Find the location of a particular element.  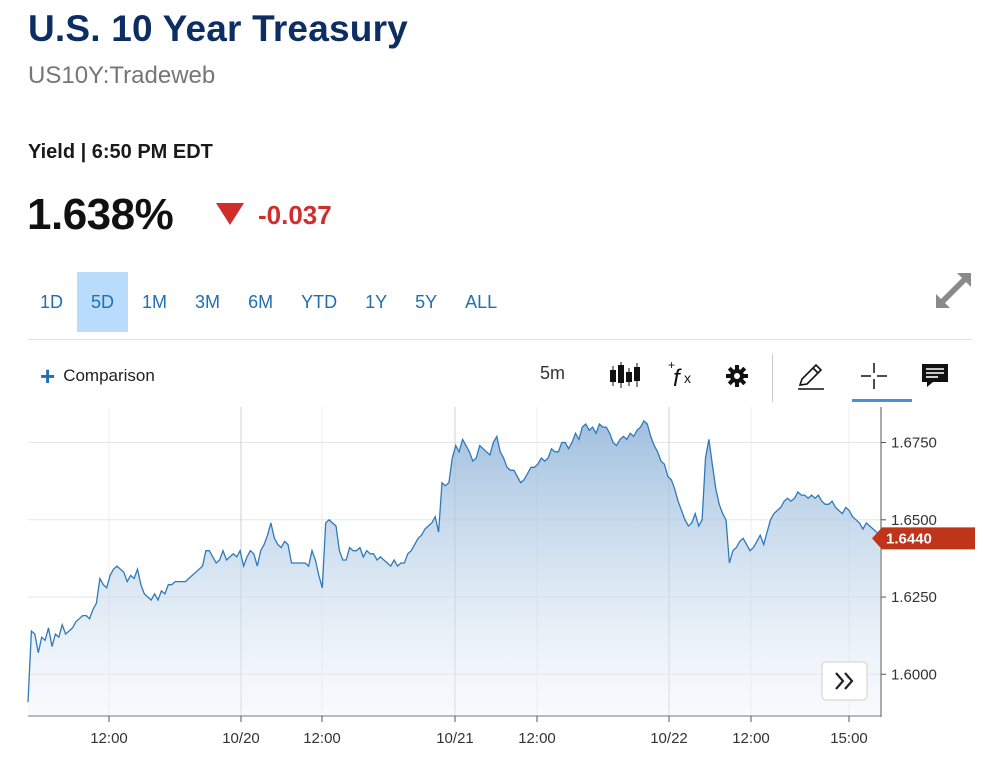

plus-icon: + is located at coordinates (48, 376).